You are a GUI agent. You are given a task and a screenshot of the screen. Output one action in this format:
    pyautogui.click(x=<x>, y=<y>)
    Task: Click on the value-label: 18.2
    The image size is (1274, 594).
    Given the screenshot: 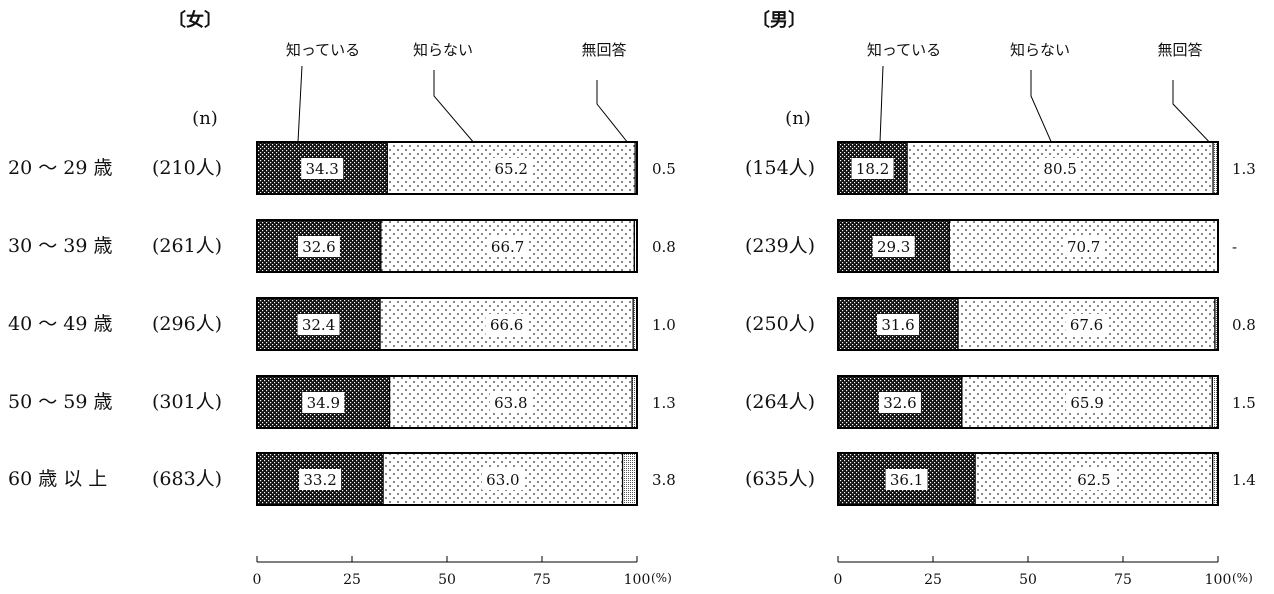 What is the action you would take?
    pyautogui.click(x=872, y=169)
    